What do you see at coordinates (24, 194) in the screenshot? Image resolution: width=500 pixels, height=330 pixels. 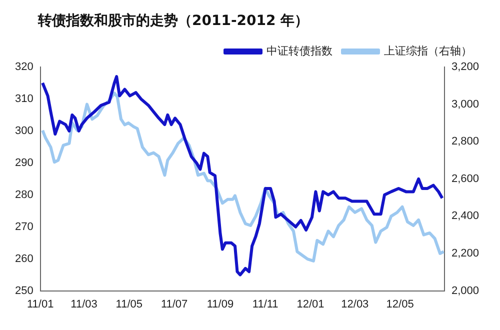 I see `y-tick-label: 280` at bounding box center [24, 194].